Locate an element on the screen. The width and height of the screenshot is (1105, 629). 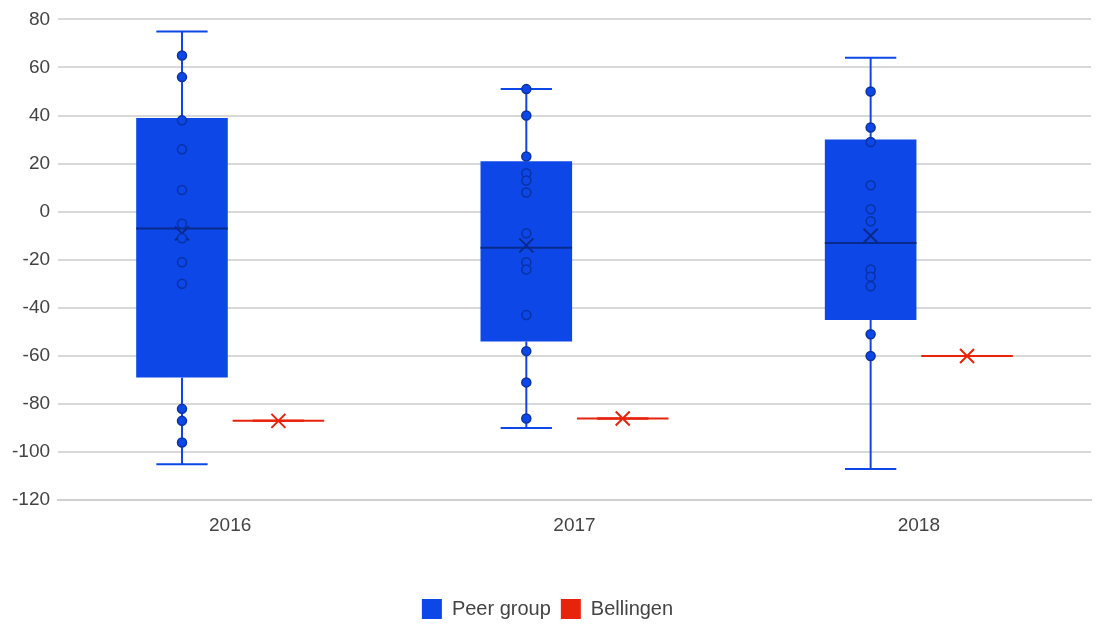
y-tick-label: -100 is located at coordinates (31, 451).